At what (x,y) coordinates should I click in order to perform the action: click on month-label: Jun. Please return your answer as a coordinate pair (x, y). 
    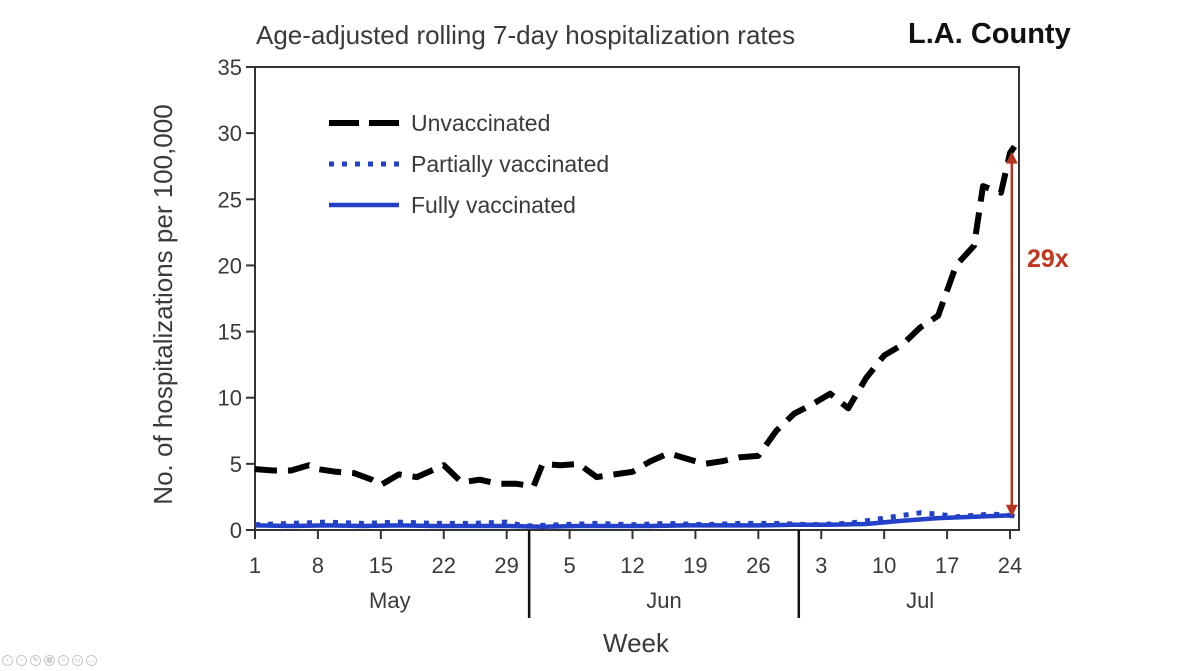
    Looking at the image, I should click on (663, 600).